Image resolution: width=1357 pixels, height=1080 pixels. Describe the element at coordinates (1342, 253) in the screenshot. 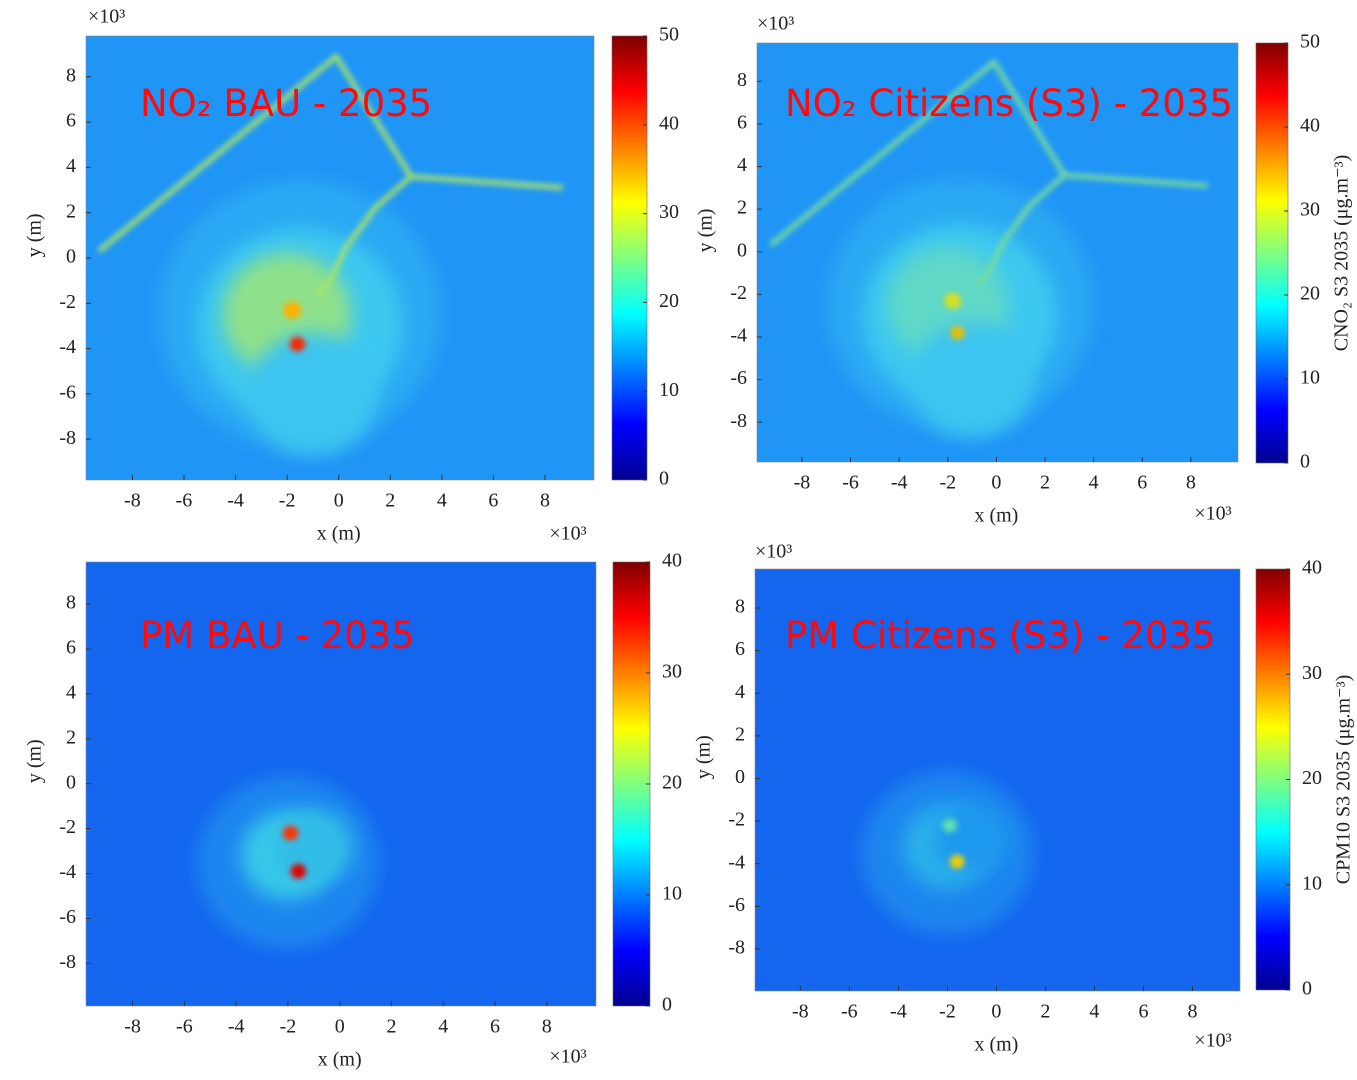

I see `colorbar-label: CNO₂ S3 2035 (μg.m⁻³)` at that location.